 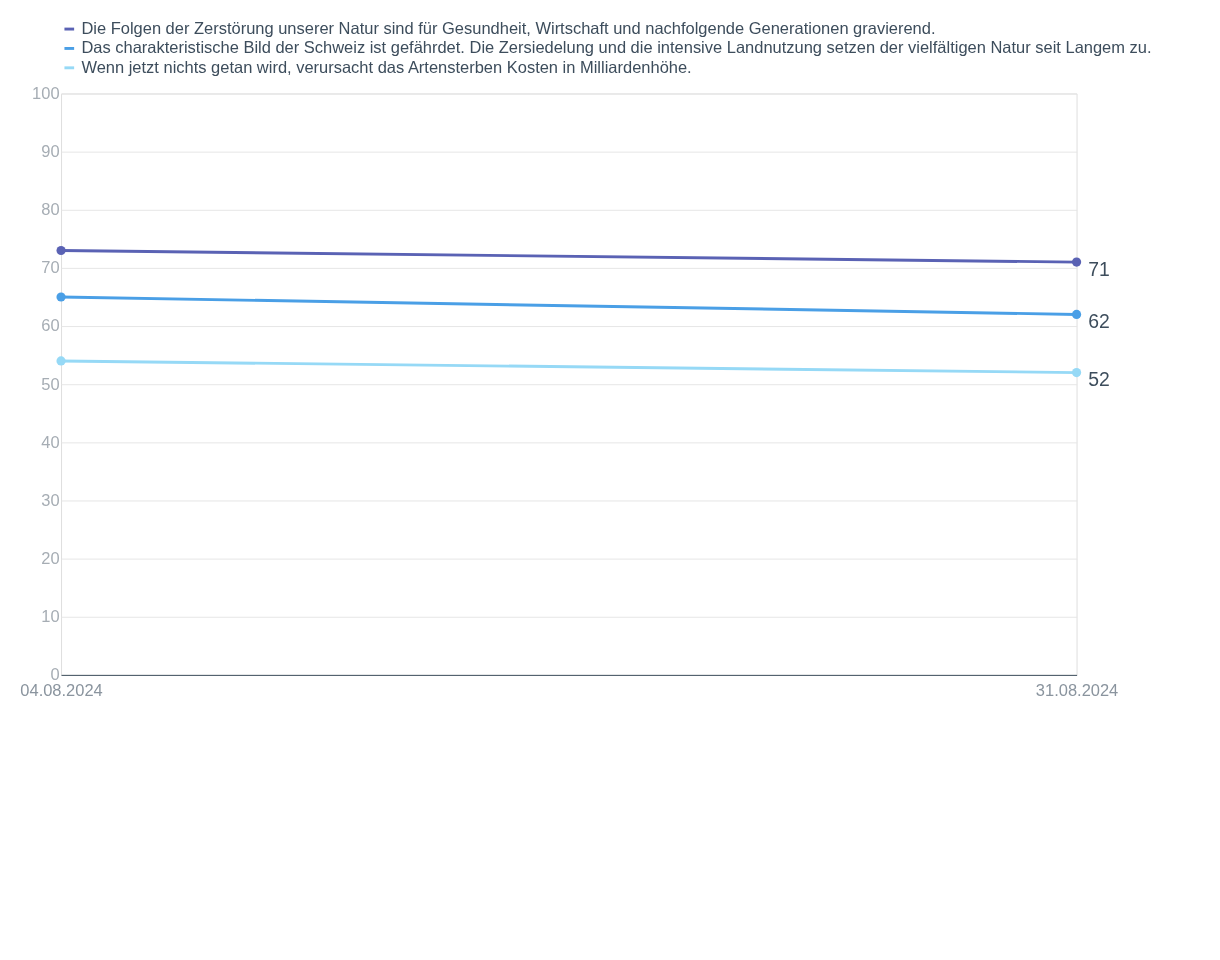 I want to click on y-tick-label: 60, so click(x=50, y=325).